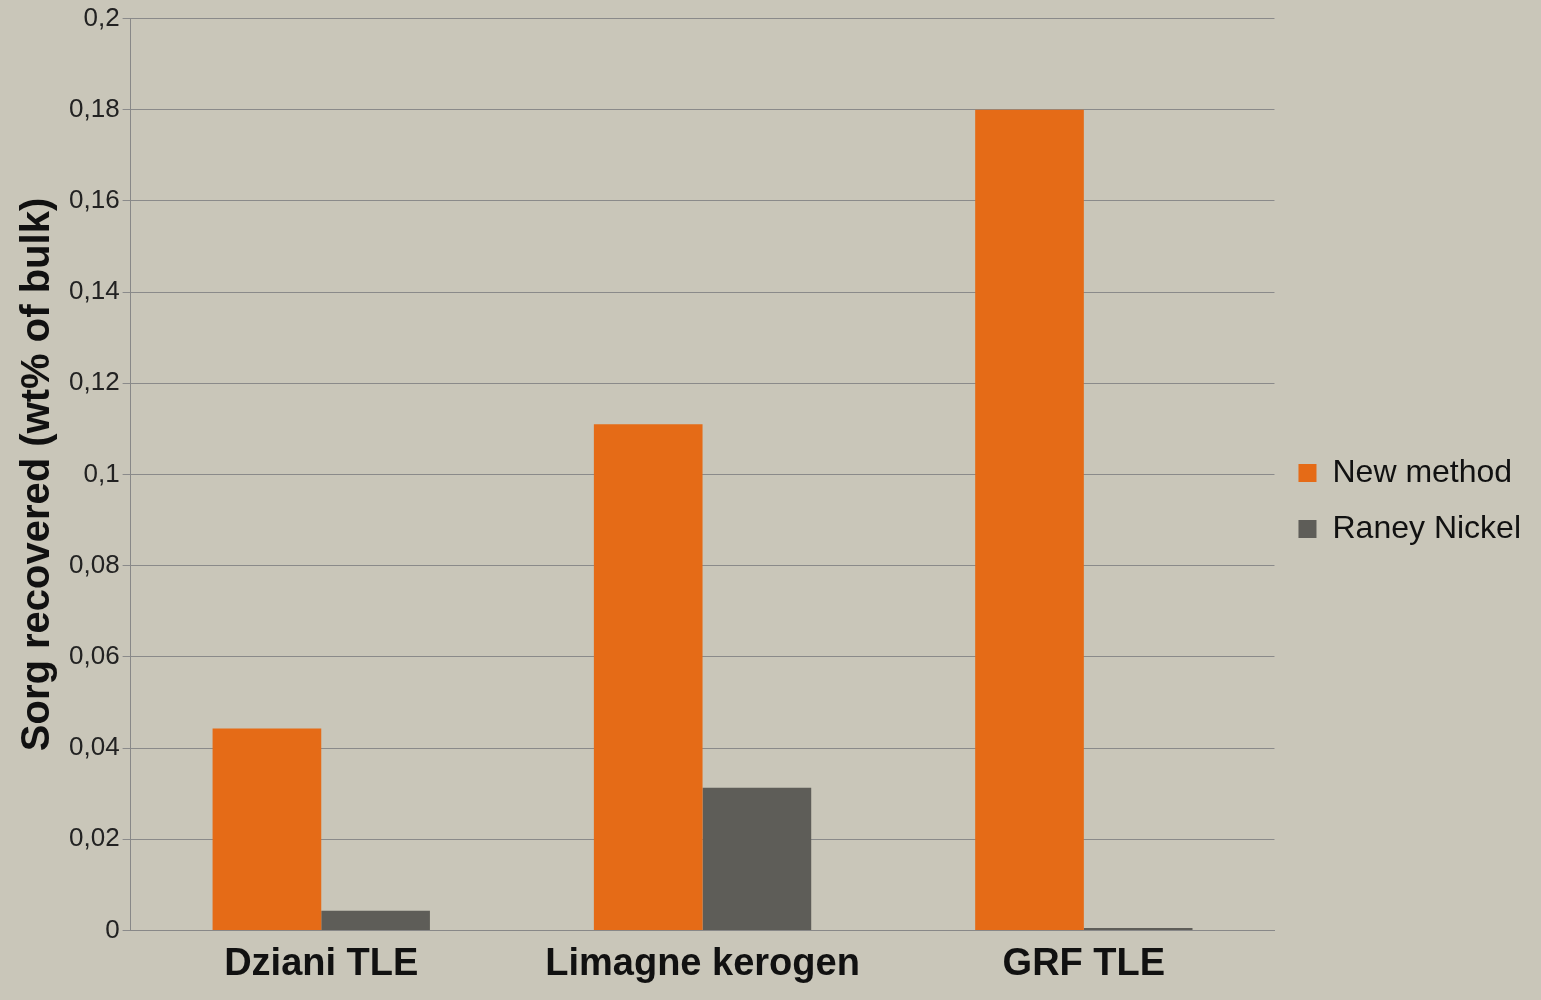 This screenshot has width=1541, height=1000. I want to click on y-tick-label: 0,1, so click(101, 472).